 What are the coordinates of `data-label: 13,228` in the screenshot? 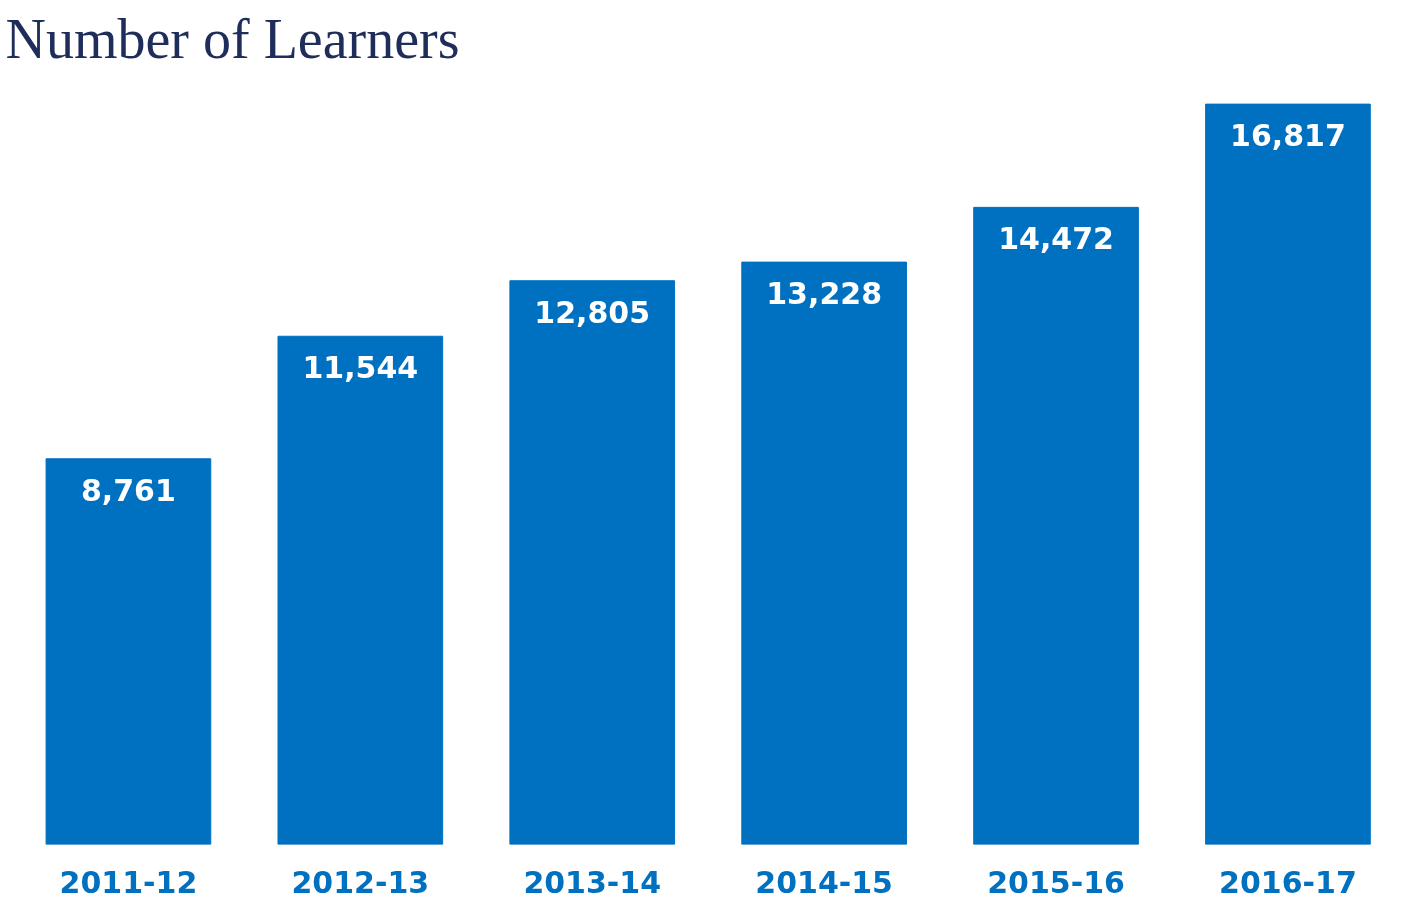 It's located at (824, 294).